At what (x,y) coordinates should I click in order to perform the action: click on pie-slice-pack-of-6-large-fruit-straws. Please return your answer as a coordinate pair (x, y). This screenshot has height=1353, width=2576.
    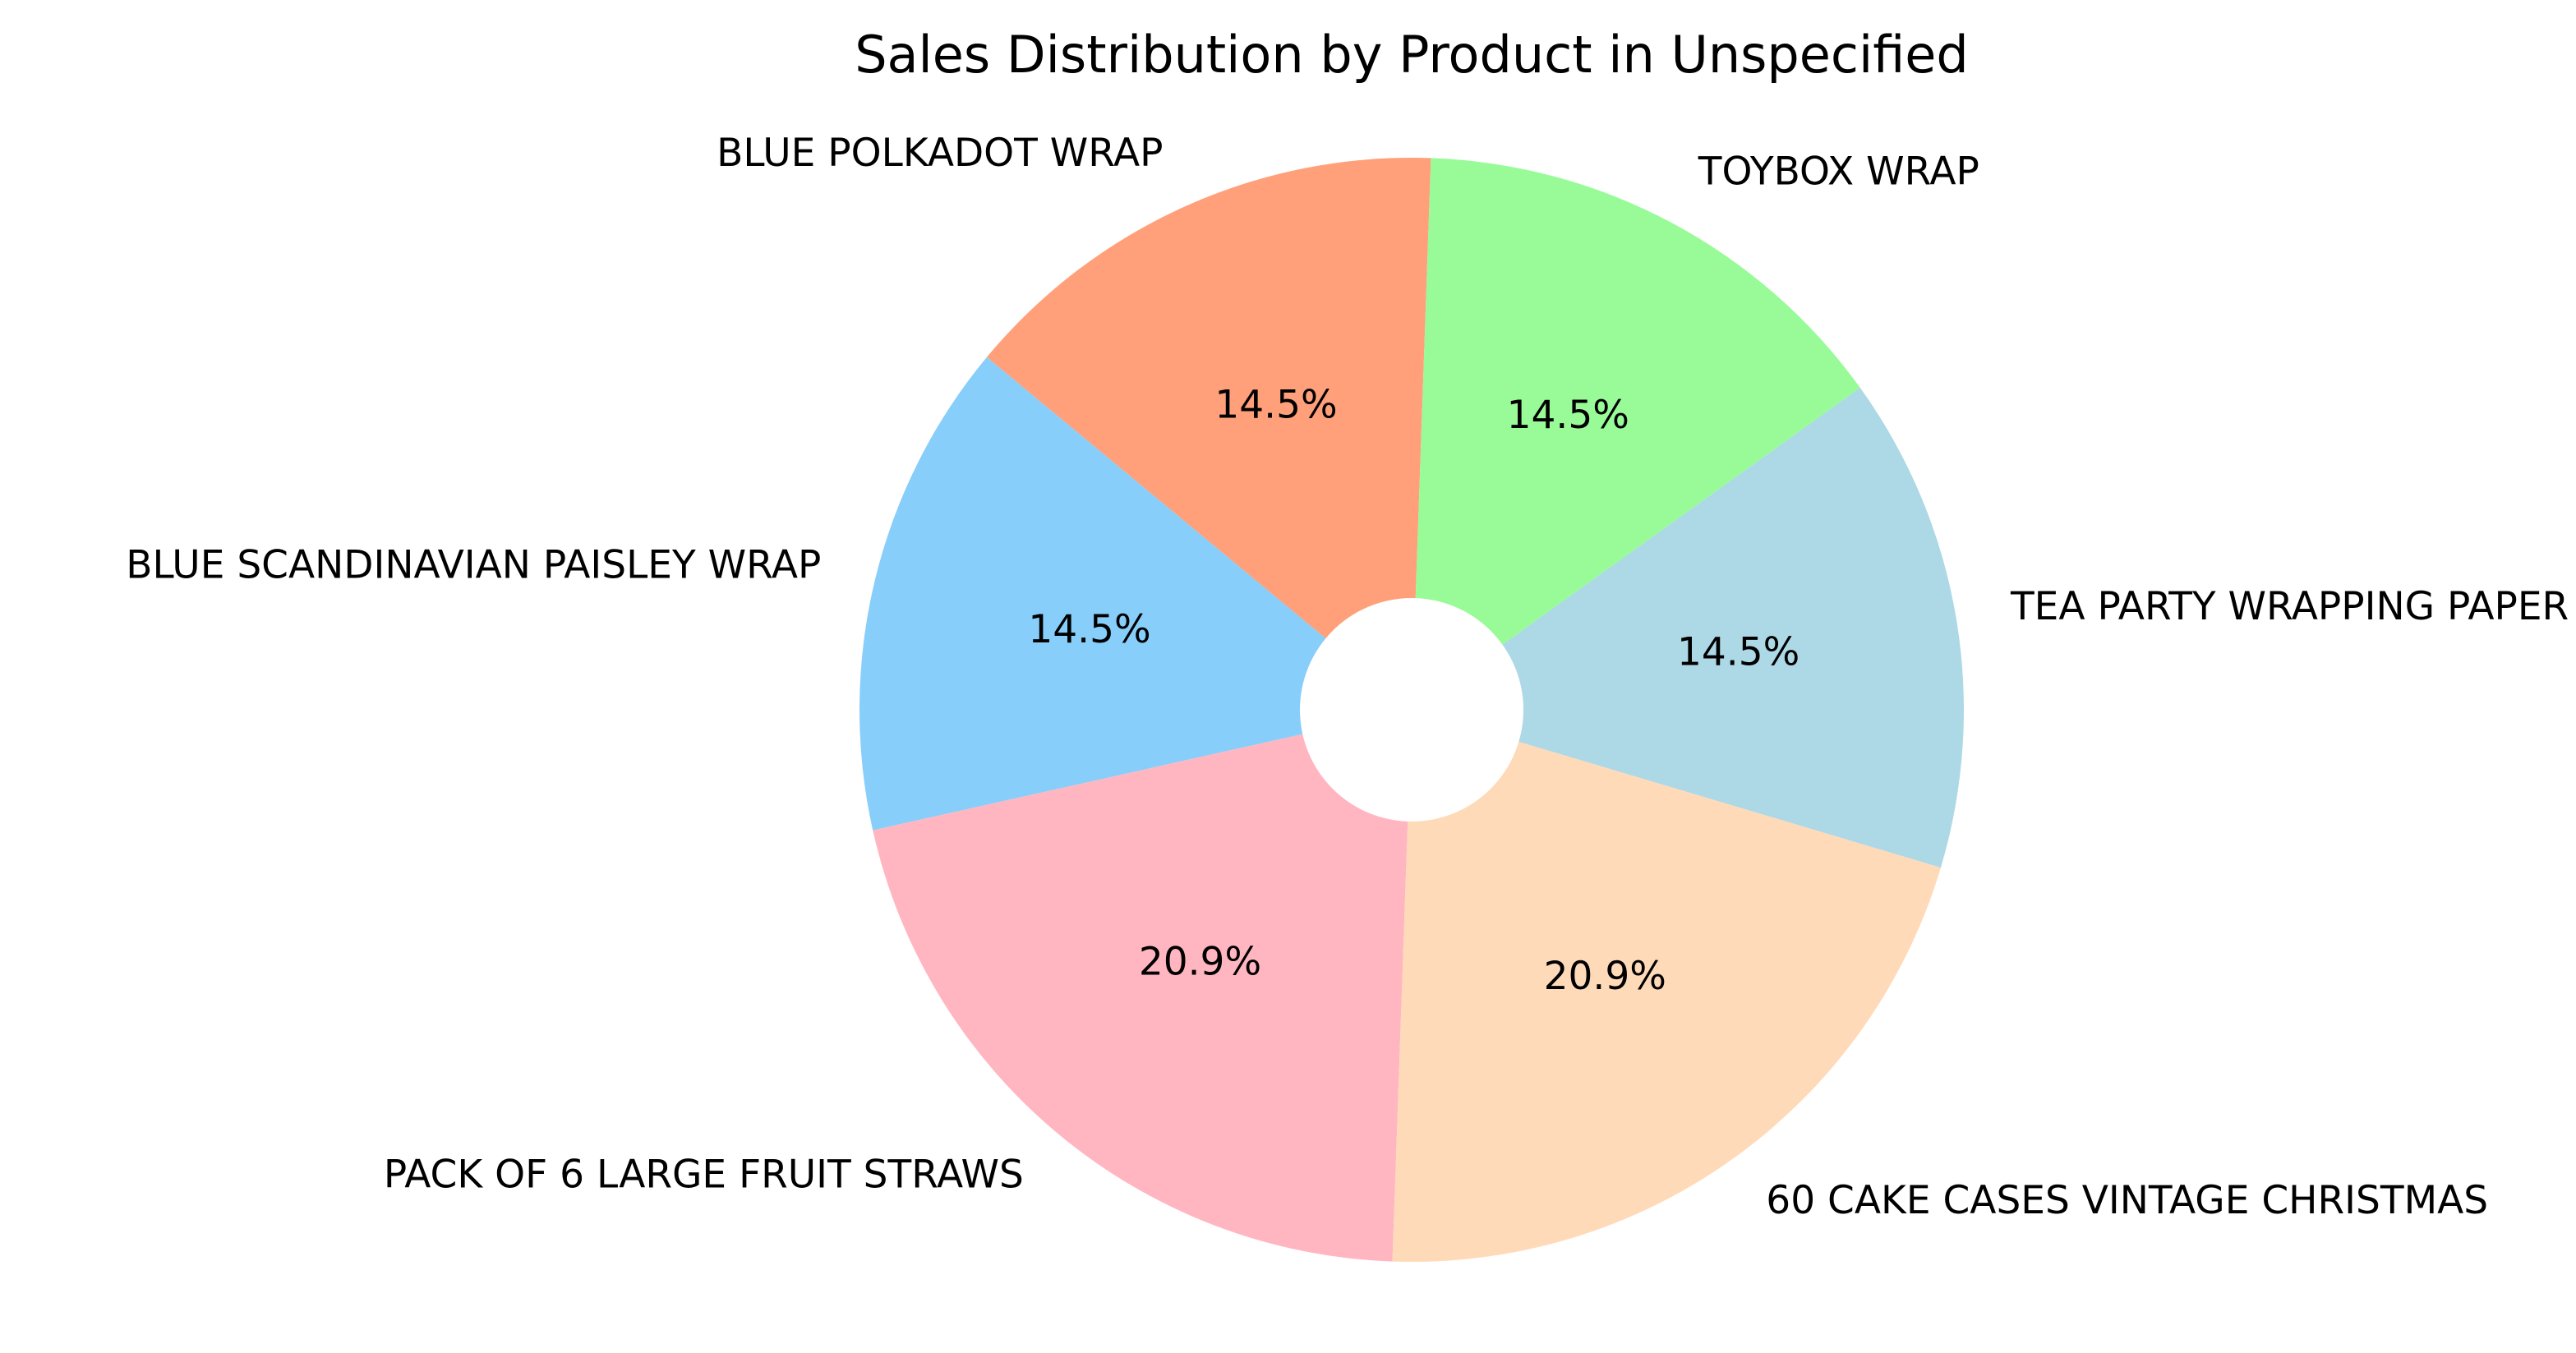
    Looking at the image, I should click on (1142, 986).